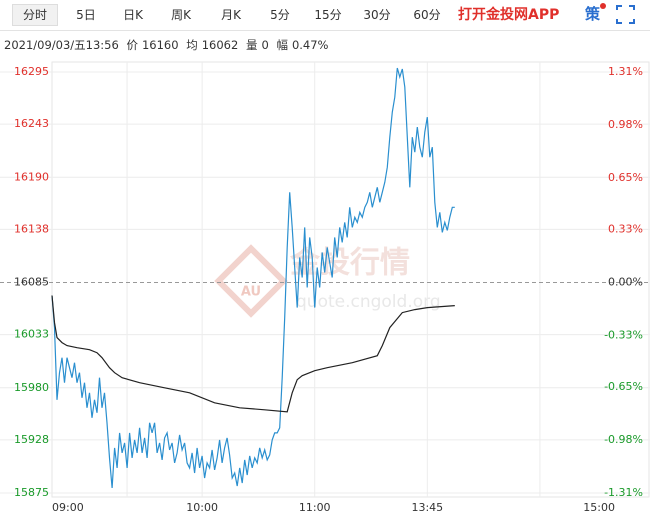 The height and width of the screenshot is (515, 650). What do you see at coordinates (603, 6) in the screenshot?
I see `notice-dot` at bounding box center [603, 6].